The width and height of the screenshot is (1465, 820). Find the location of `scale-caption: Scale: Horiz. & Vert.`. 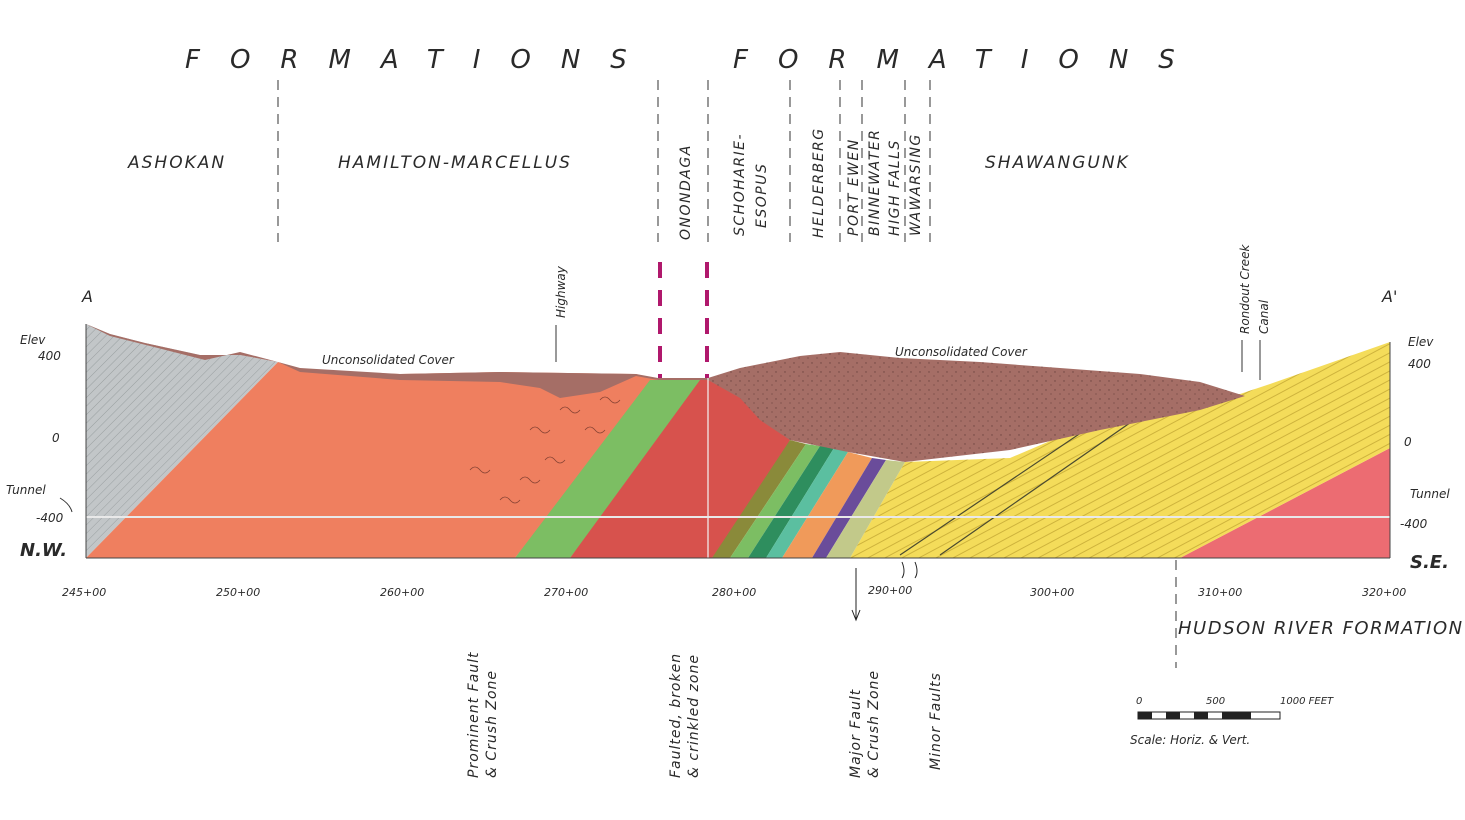

scale-caption: Scale: Horiz. & Vert. is located at coordinates (1190, 740).